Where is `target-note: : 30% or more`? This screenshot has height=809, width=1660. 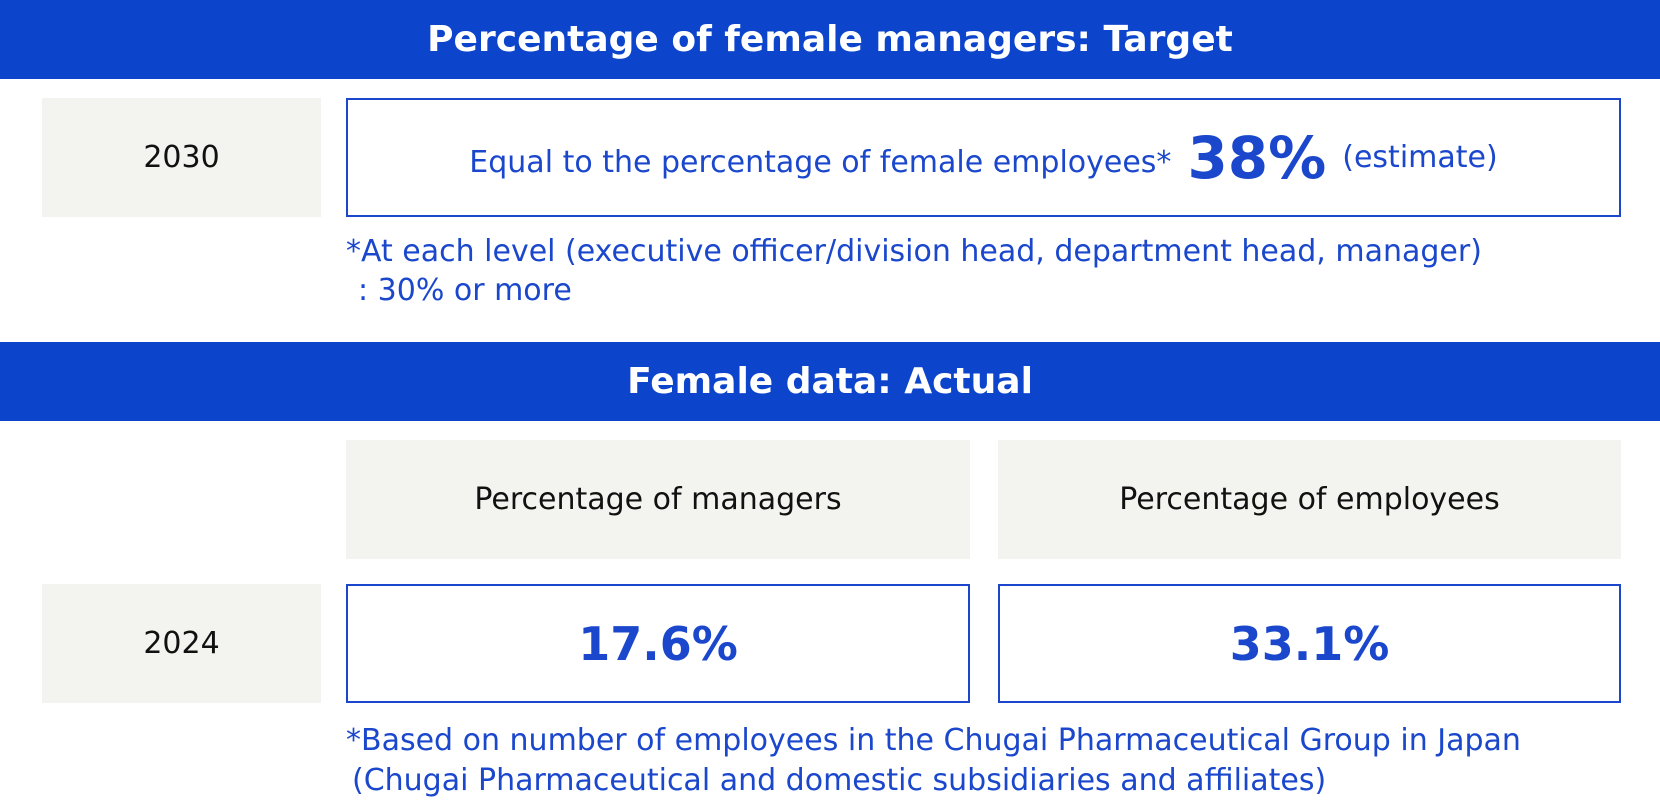
target-note: : 30% or more is located at coordinates (465, 290).